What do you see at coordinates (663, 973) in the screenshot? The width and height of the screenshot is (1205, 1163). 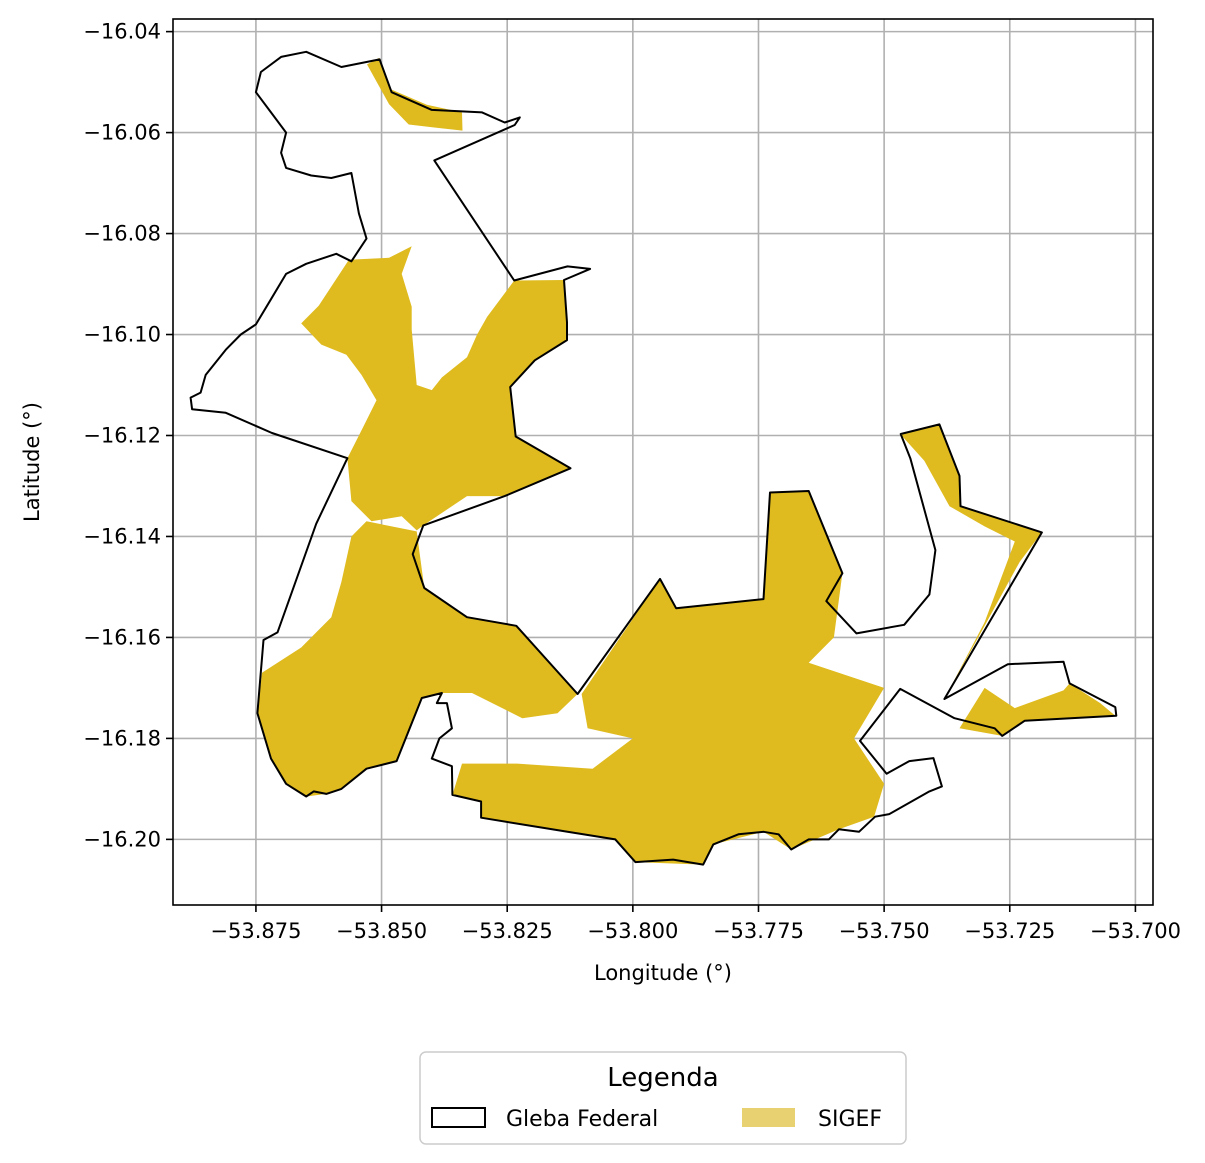 I see `x-axis-label: Longitude (°)` at bounding box center [663, 973].